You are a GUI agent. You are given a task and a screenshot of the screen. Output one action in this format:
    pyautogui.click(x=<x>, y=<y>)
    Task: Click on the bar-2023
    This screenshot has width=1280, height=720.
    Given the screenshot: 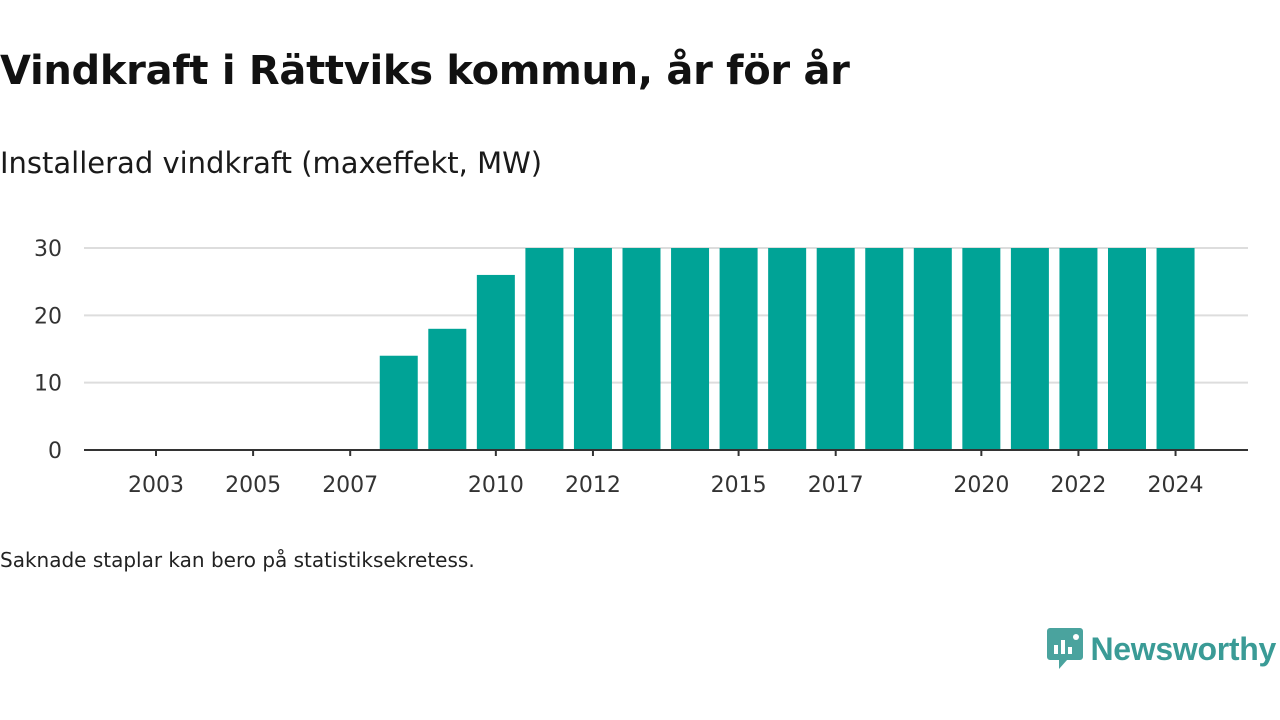 What is the action you would take?
    pyautogui.click(x=1127, y=349)
    